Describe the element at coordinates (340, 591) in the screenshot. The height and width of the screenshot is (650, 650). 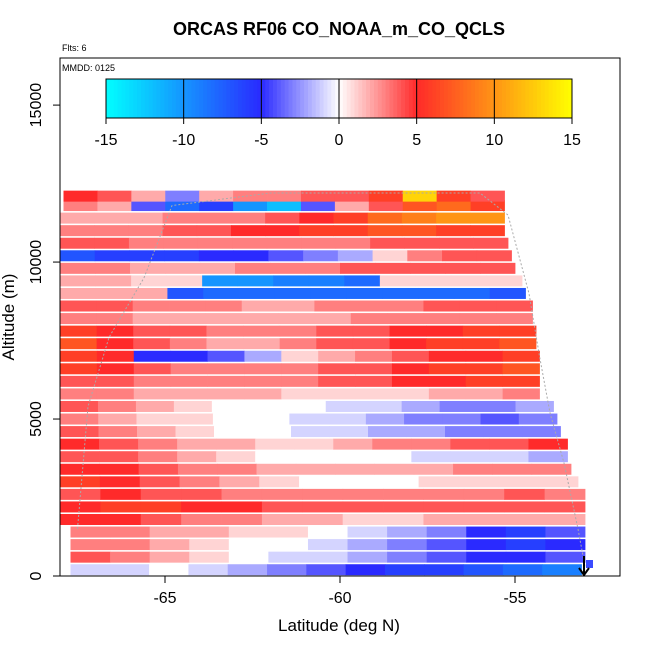
I see `x-axis: -65 -60 -55` at that location.